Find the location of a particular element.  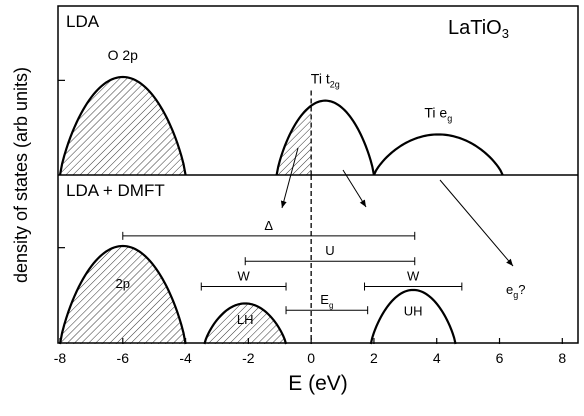

compound-label: LaTiO3 is located at coordinates (478, 29).